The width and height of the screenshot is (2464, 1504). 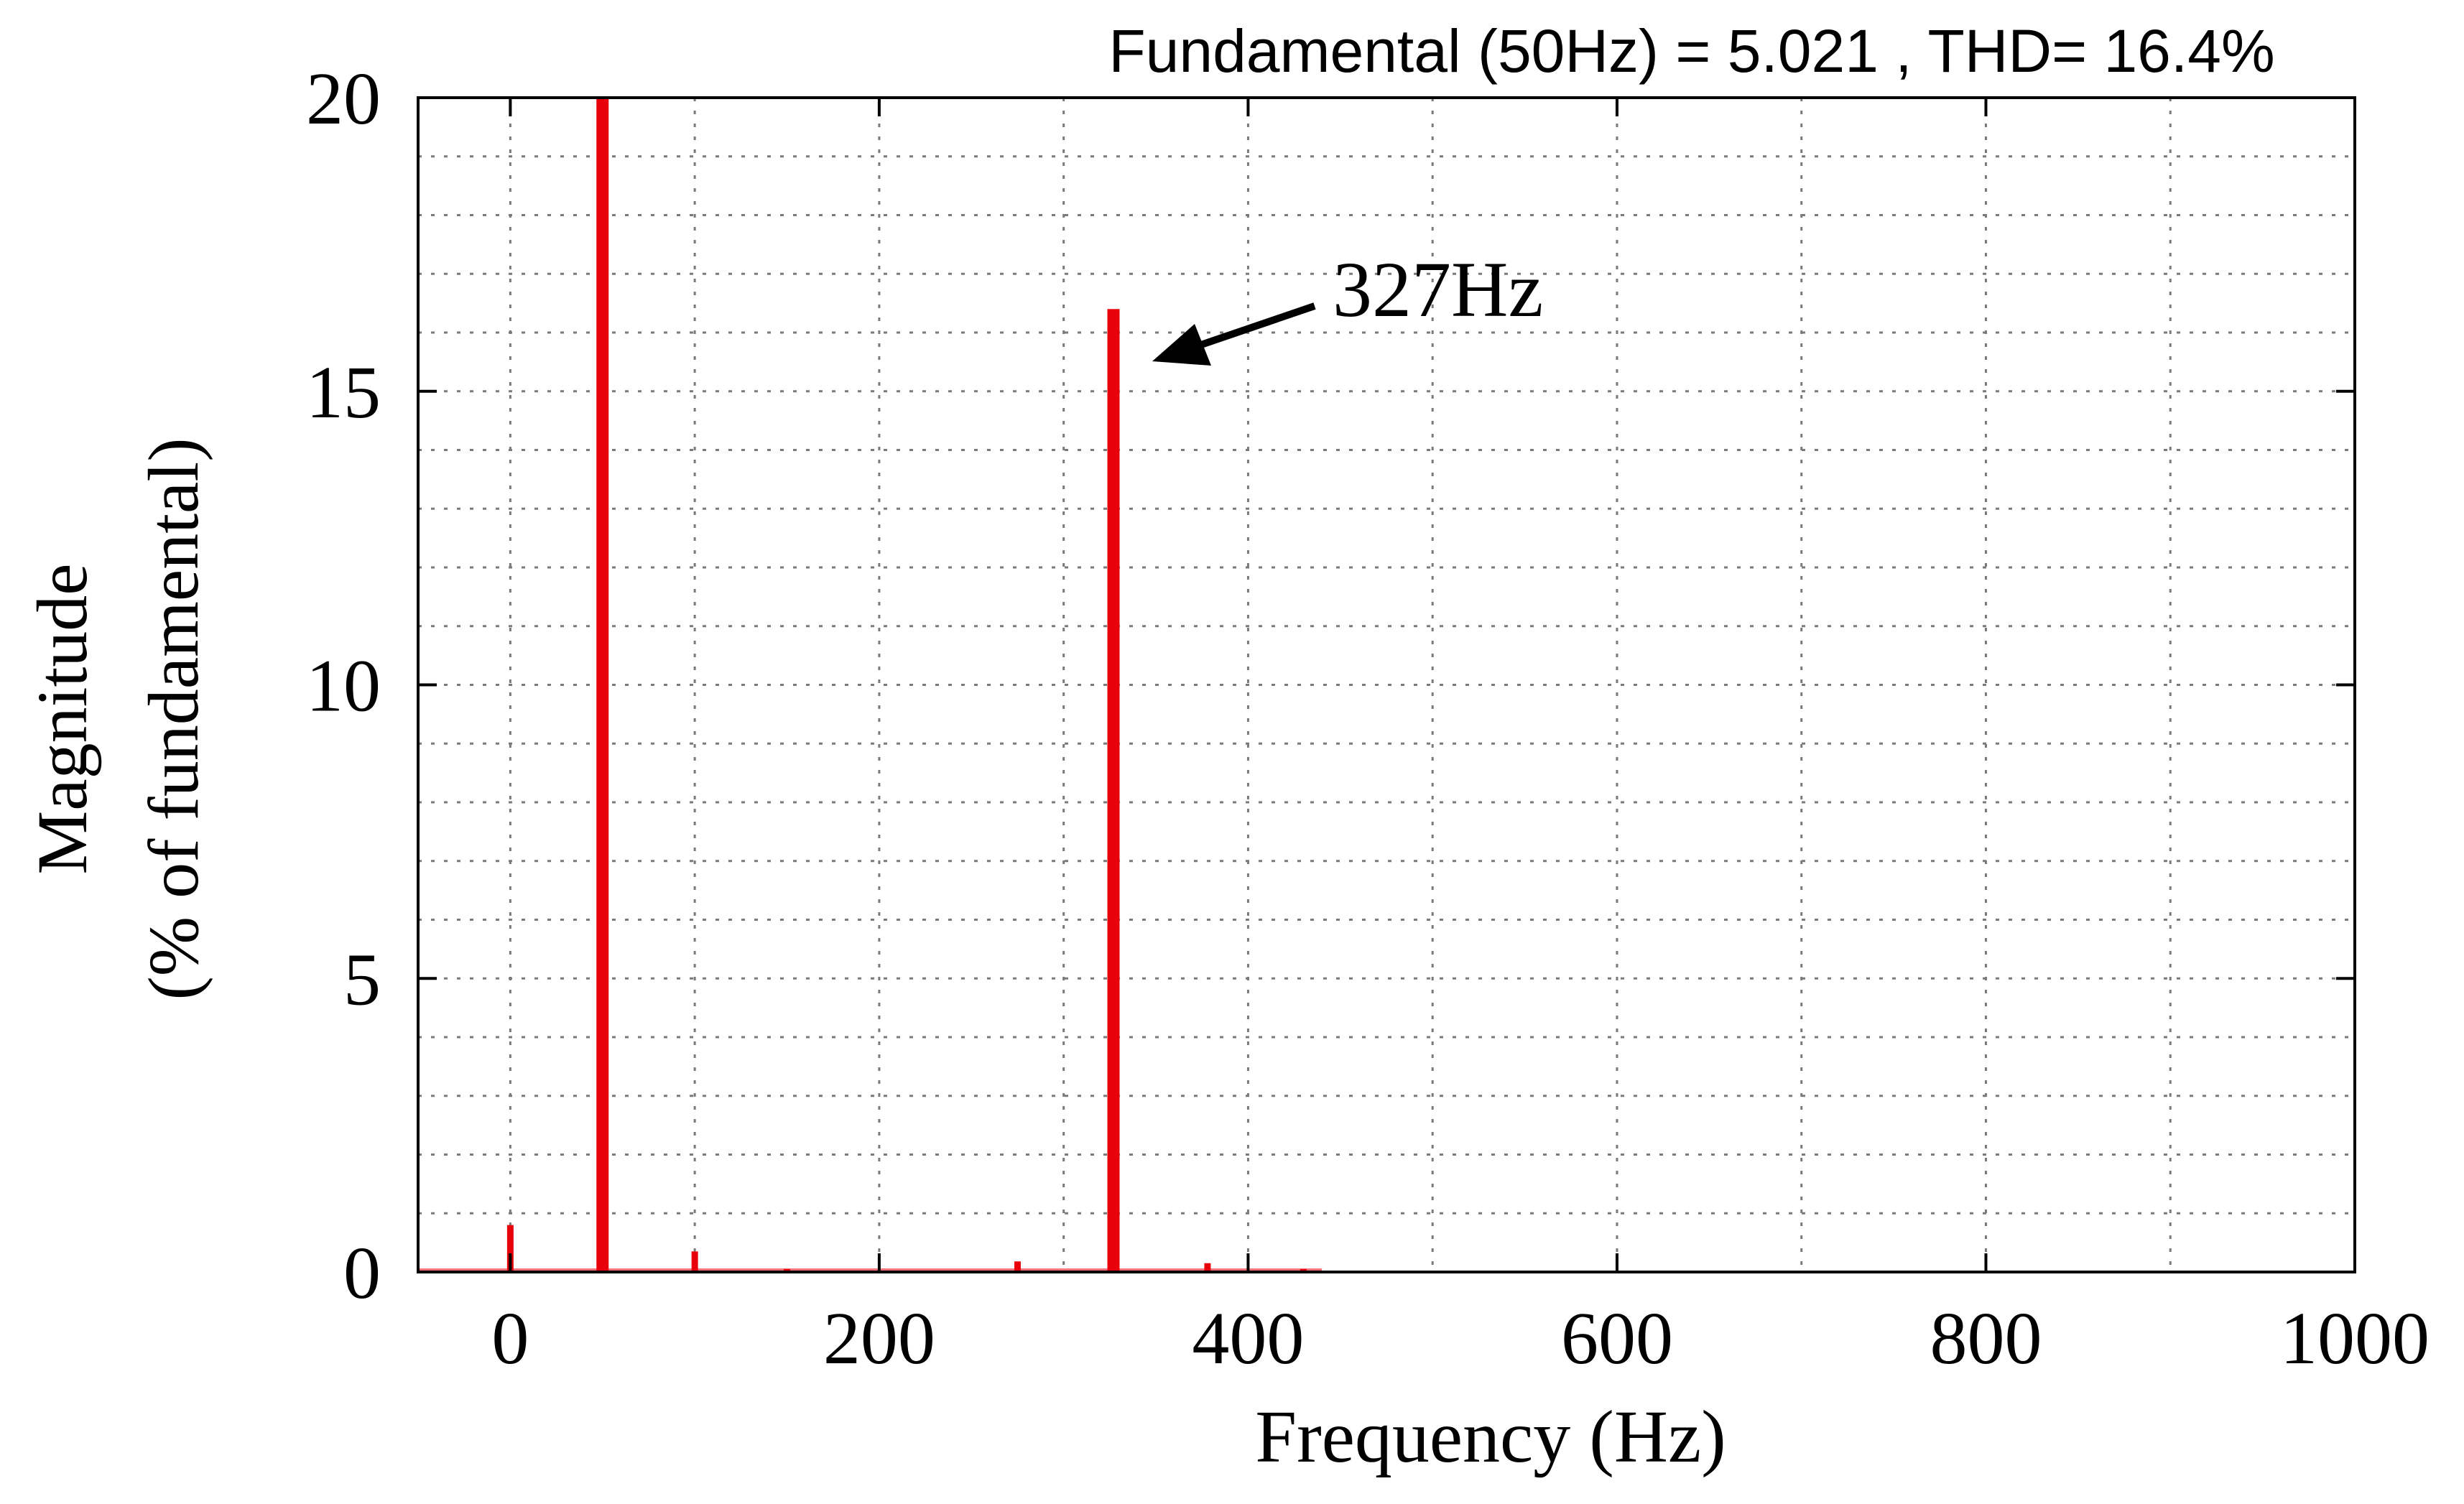 What do you see at coordinates (1181, 345) in the screenshot?
I see `annotation-arrow-head` at bounding box center [1181, 345].